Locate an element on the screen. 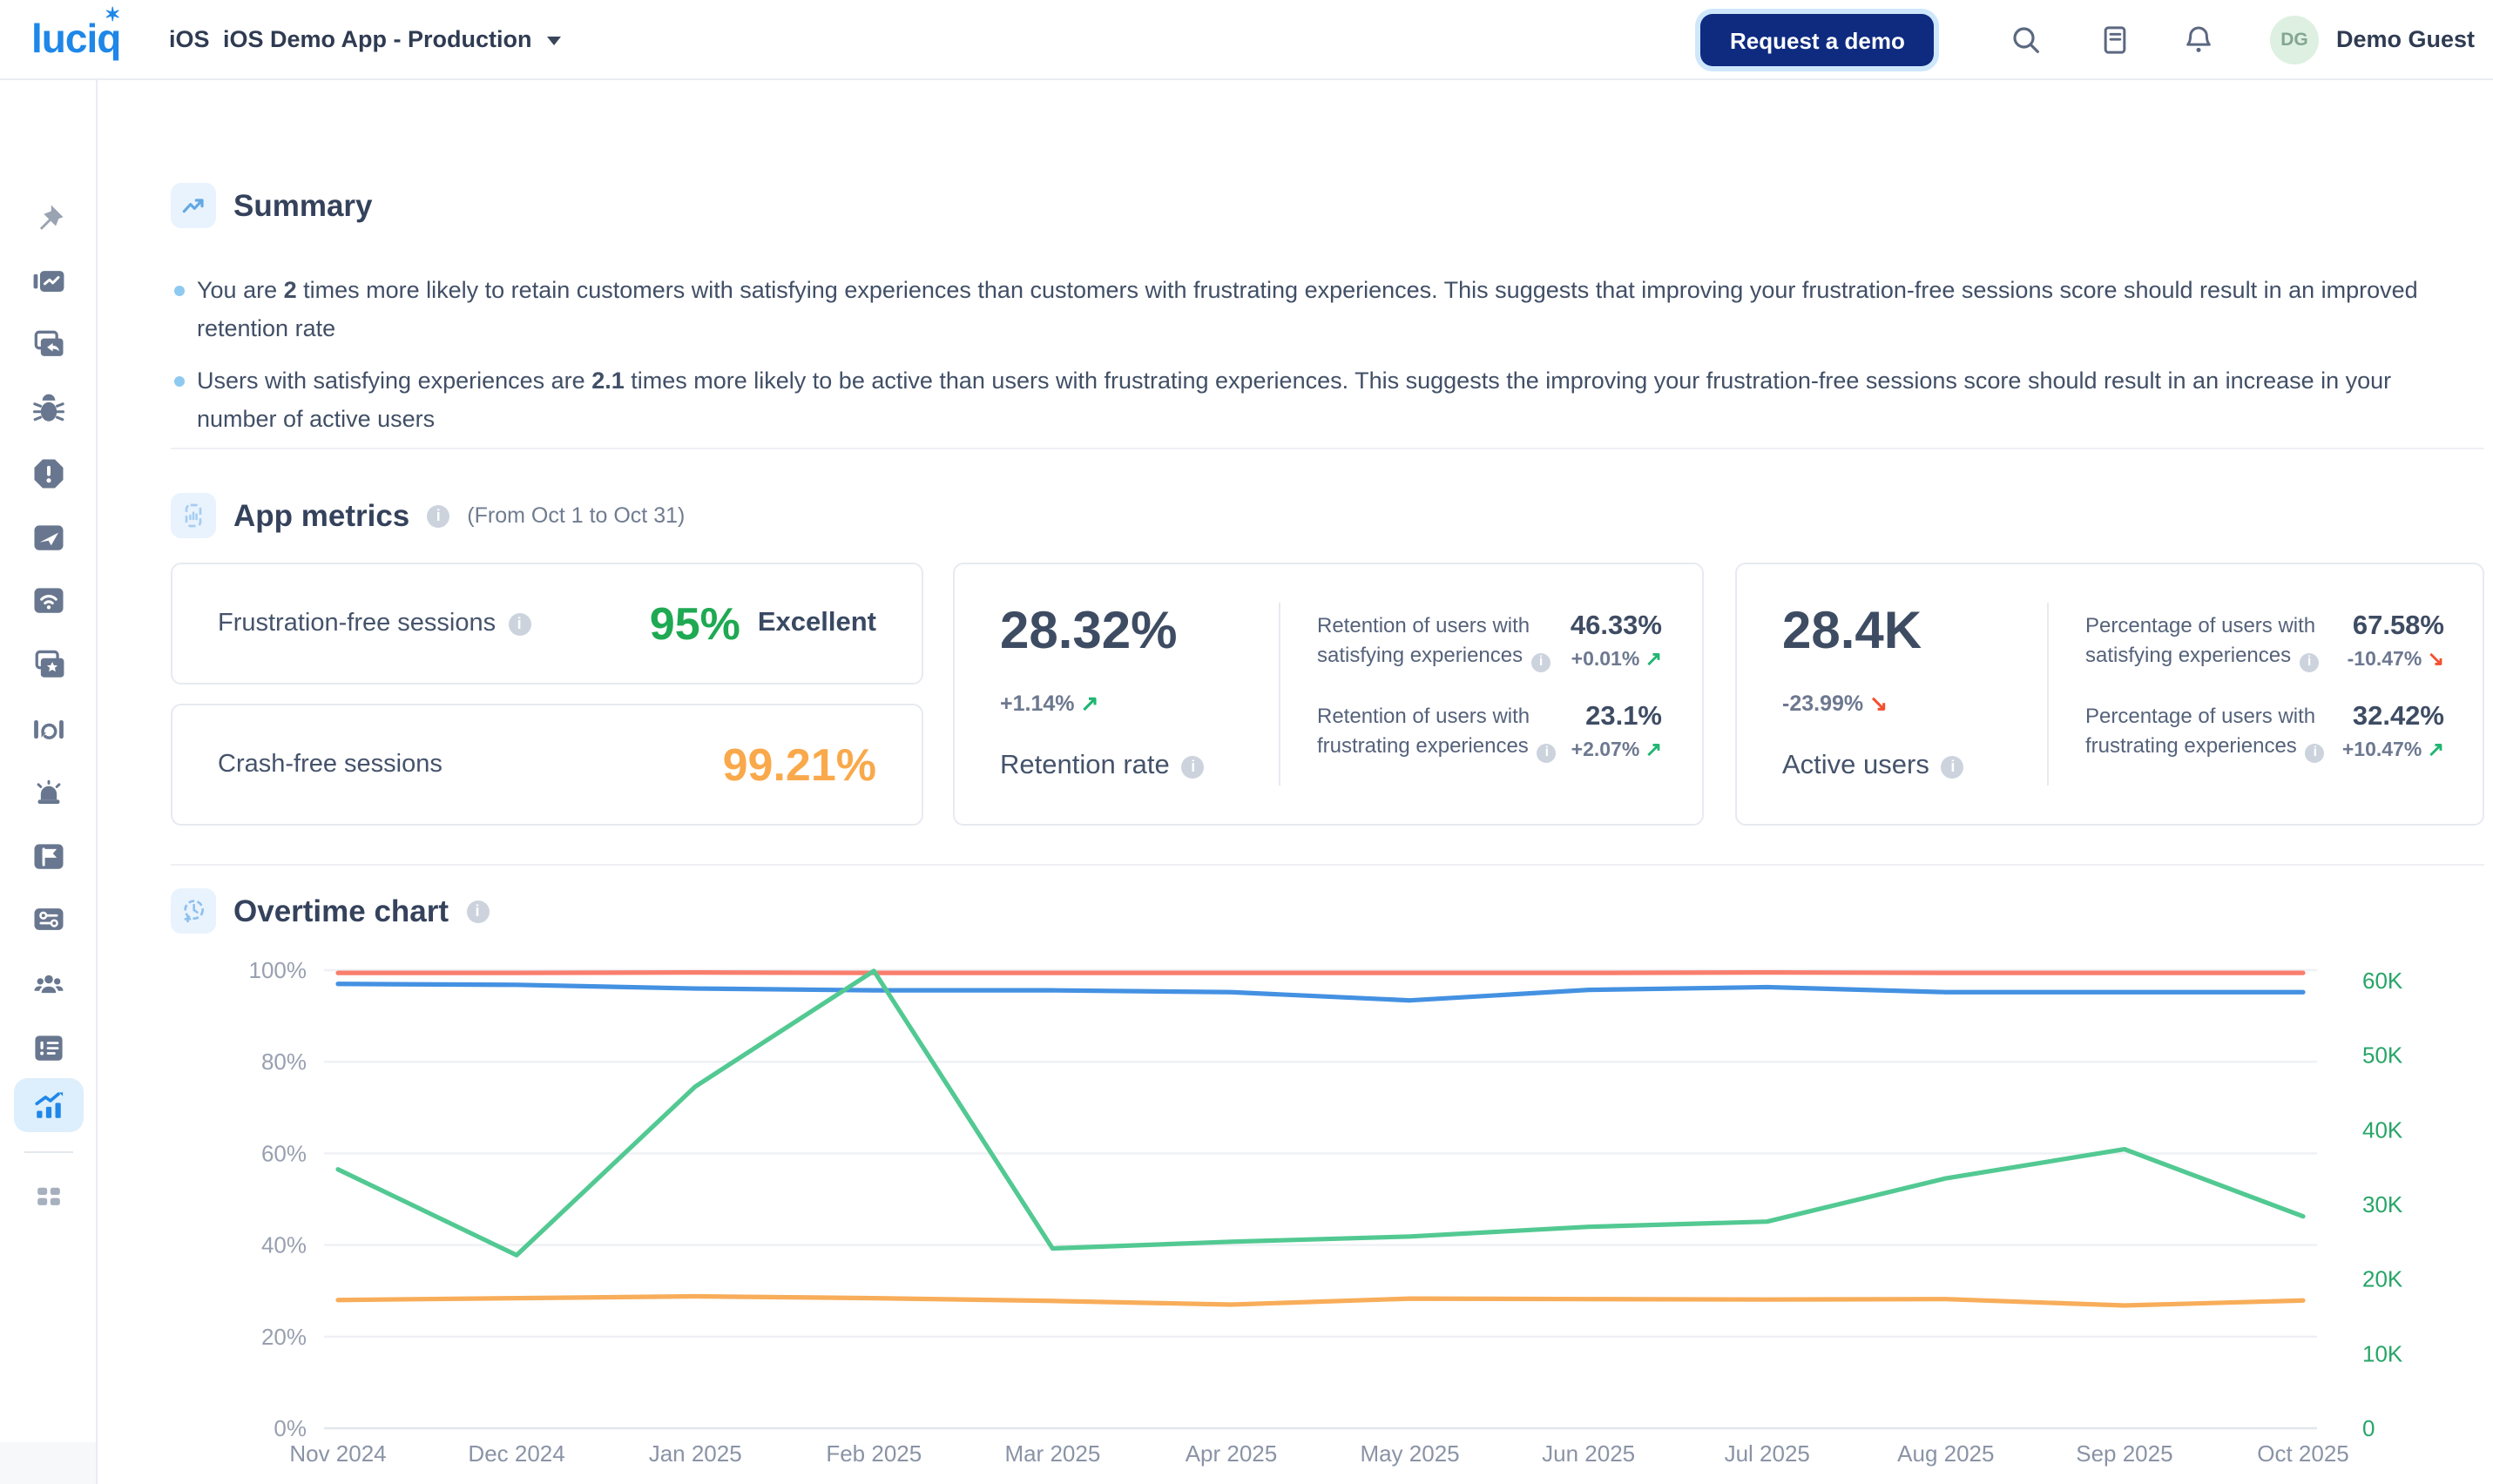 The width and height of the screenshot is (2493, 1484). luciq-logo: luciq ✶ is located at coordinates (76, 34).